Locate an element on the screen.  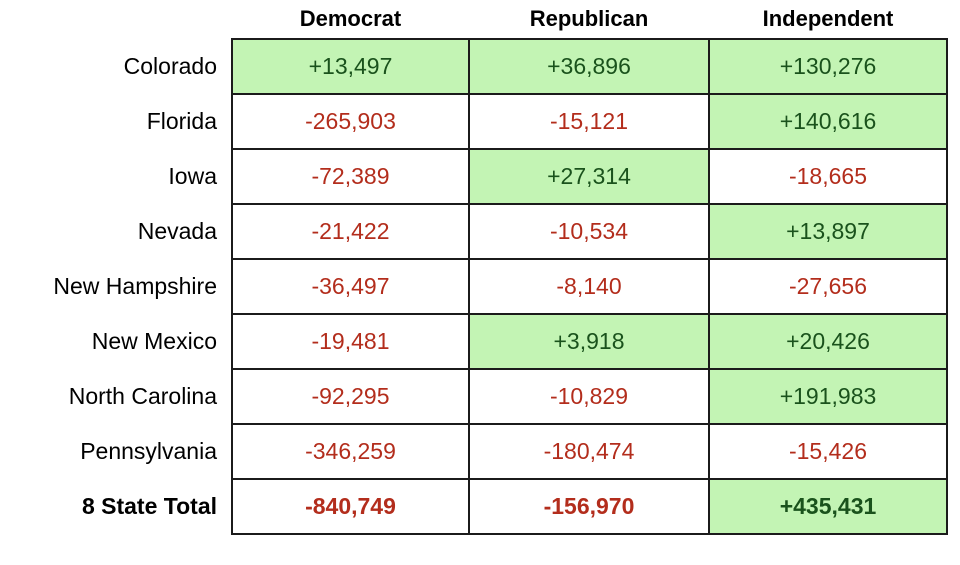
cell-value: +13,897 is located at coordinates (828, 231).